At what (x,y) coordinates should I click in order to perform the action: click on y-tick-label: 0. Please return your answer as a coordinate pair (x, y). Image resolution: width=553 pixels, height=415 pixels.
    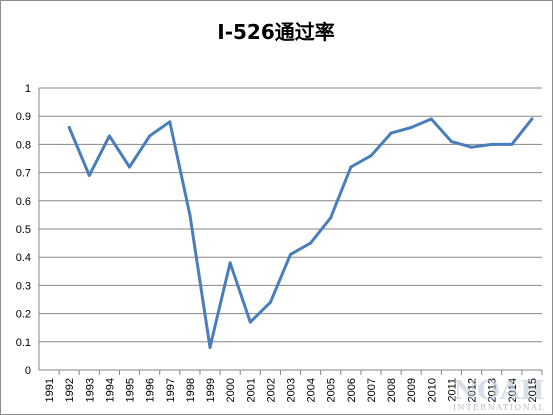
    Looking at the image, I should click on (28, 371).